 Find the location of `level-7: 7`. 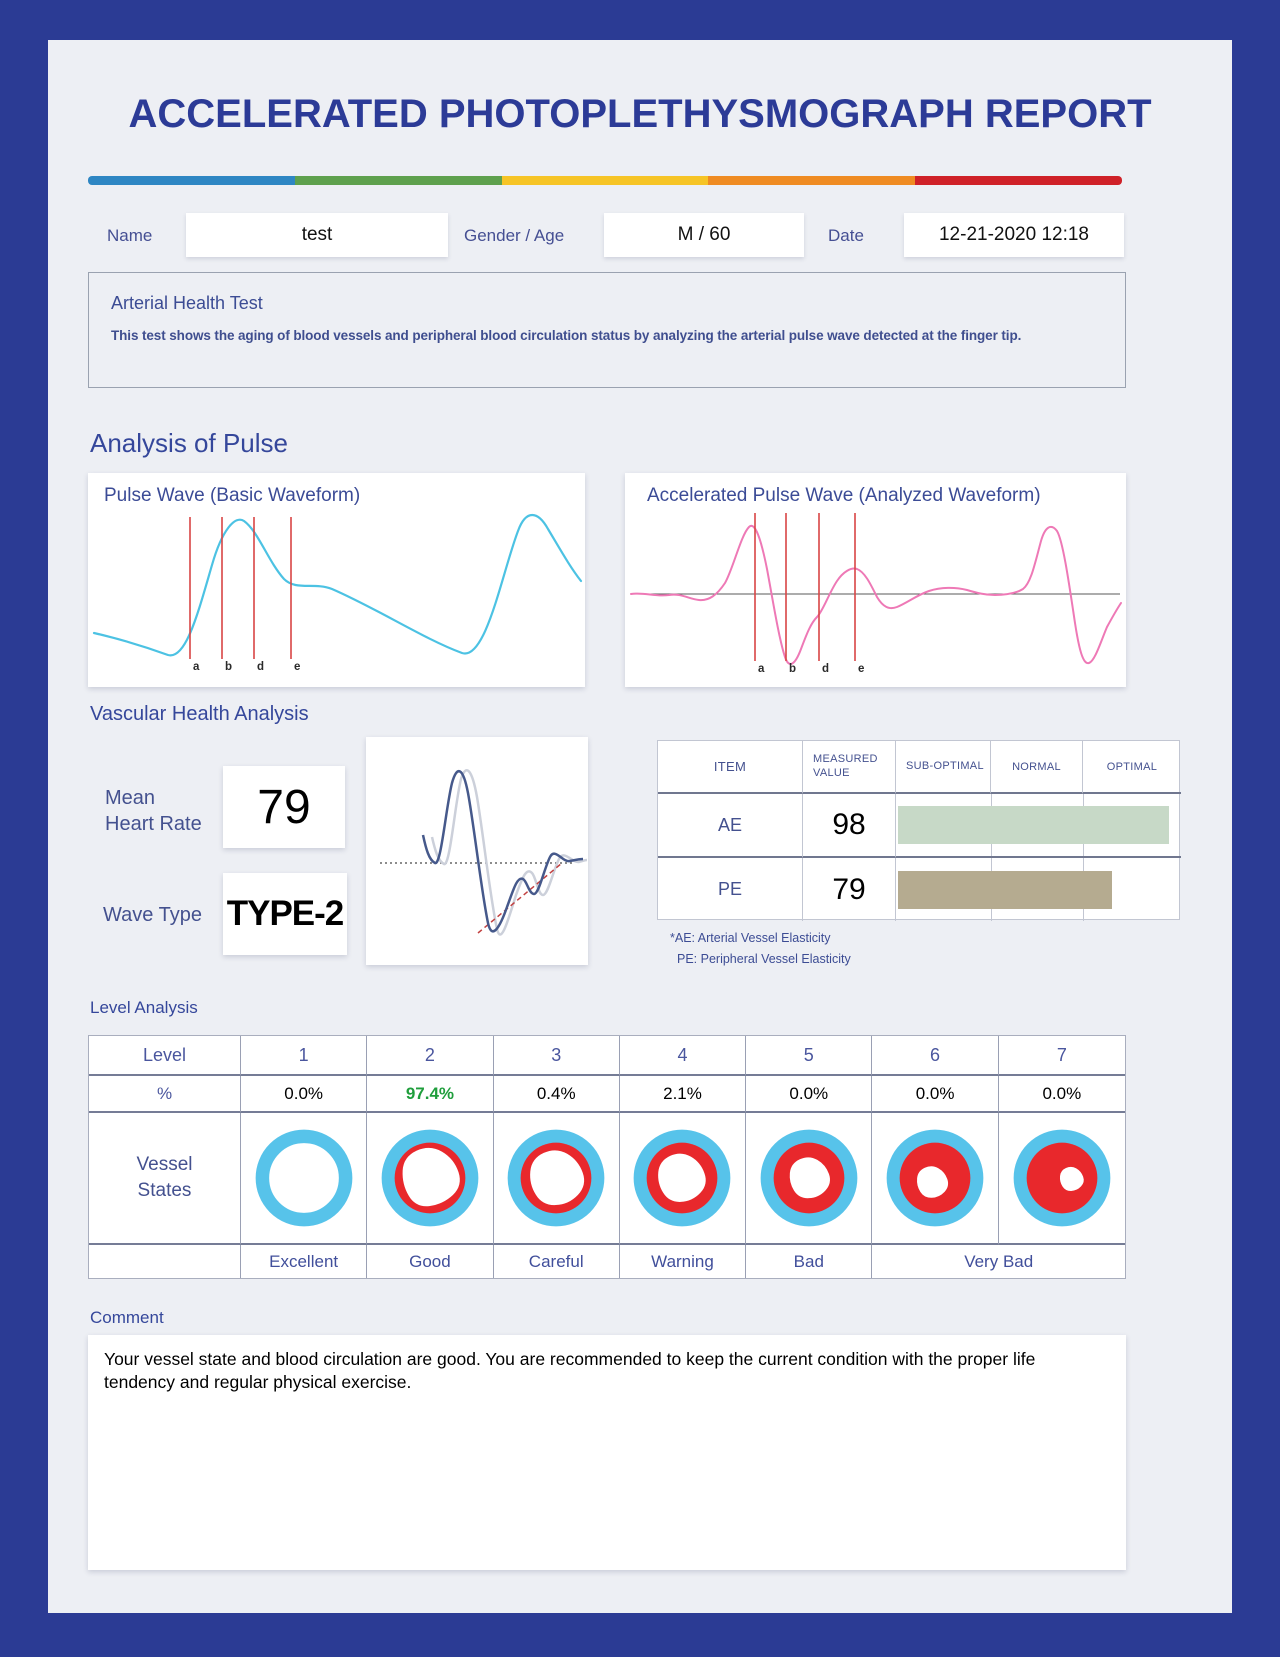

level-7: 7 is located at coordinates (1061, 1056).